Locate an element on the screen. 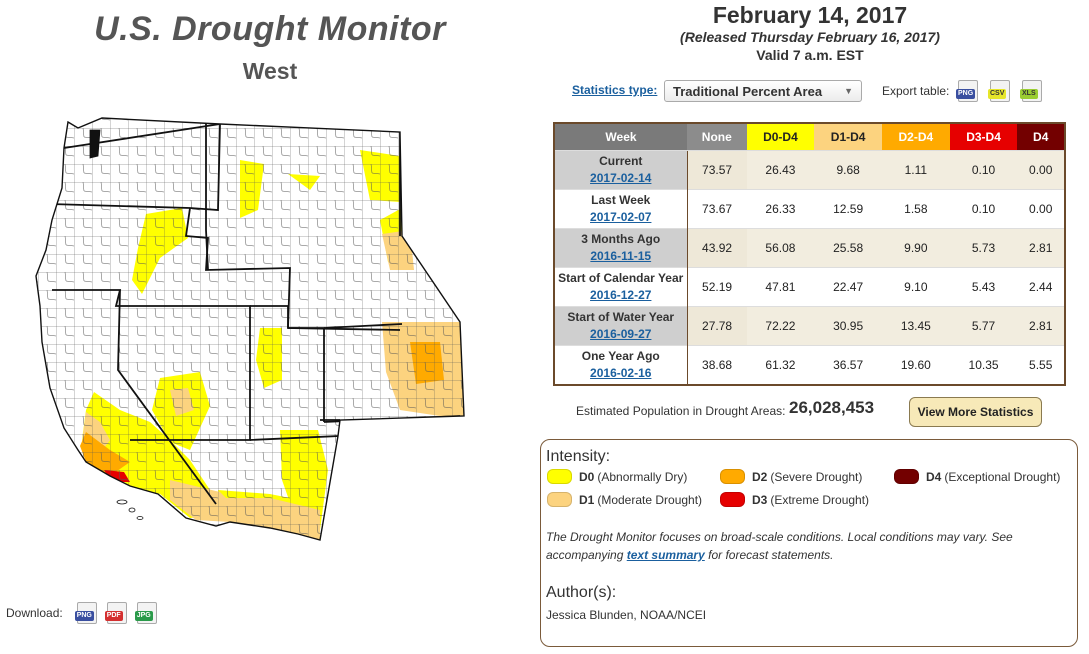 This screenshot has height=654, width=1089. value-cell: 61.32 is located at coordinates (780, 365).